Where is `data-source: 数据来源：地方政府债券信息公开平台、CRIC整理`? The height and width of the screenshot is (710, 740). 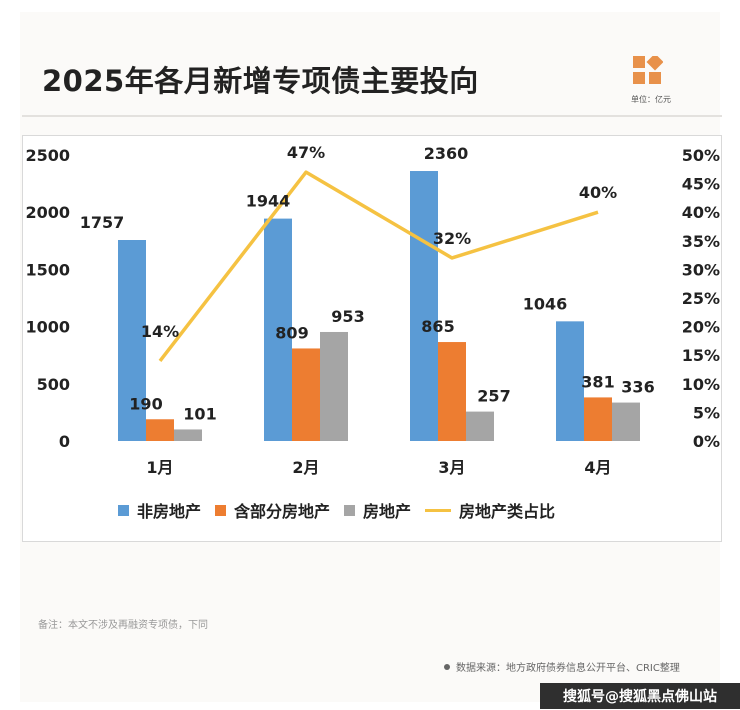
data-source: 数据来源：地方政府债券信息公开平台、CRIC整理 is located at coordinates (562, 666).